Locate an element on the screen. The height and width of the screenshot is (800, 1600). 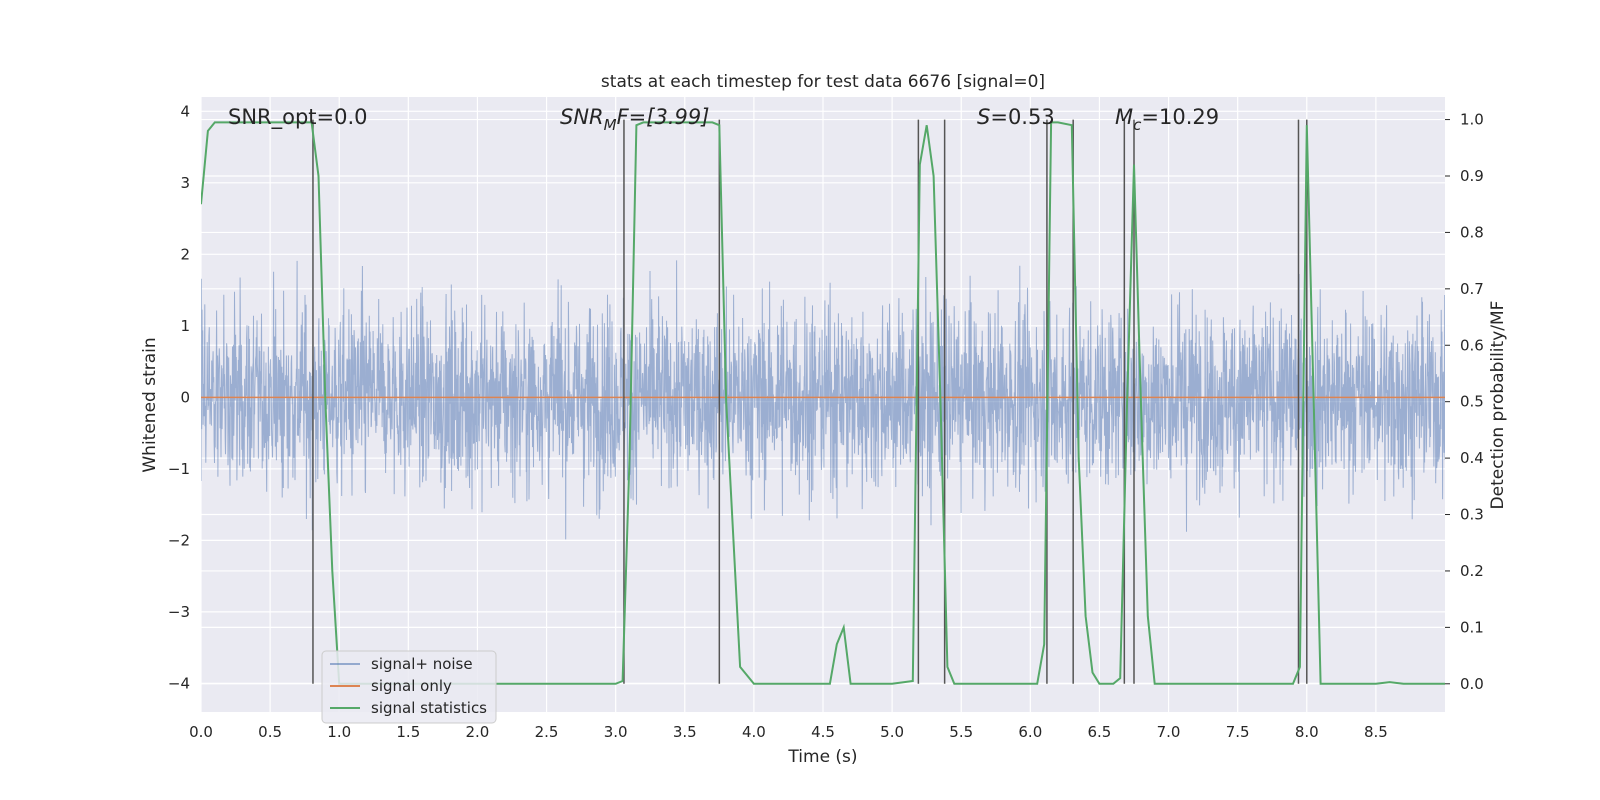
x-tick-label: 7.5 is located at coordinates (1238, 732).